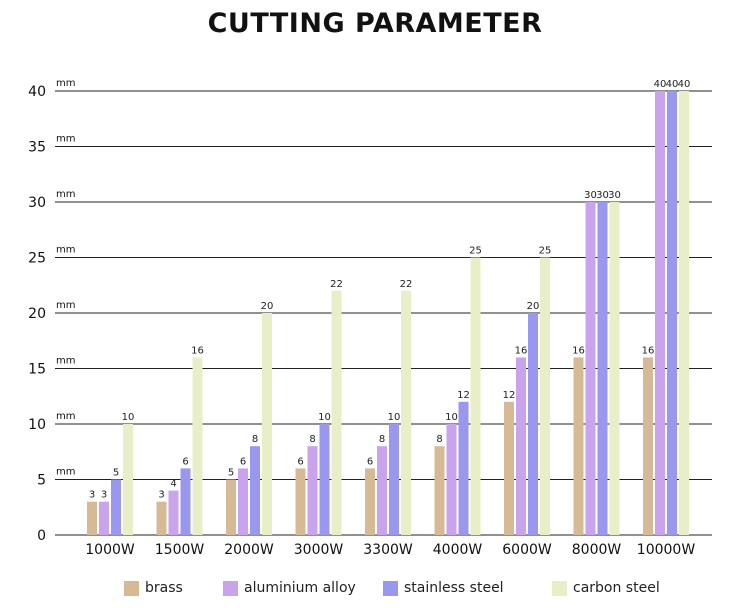 Image resolution: width=750 pixels, height=612 pixels. Describe the element at coordinates (37, 425) in the screenshot. I see `y-tick-label: 10` at that location.